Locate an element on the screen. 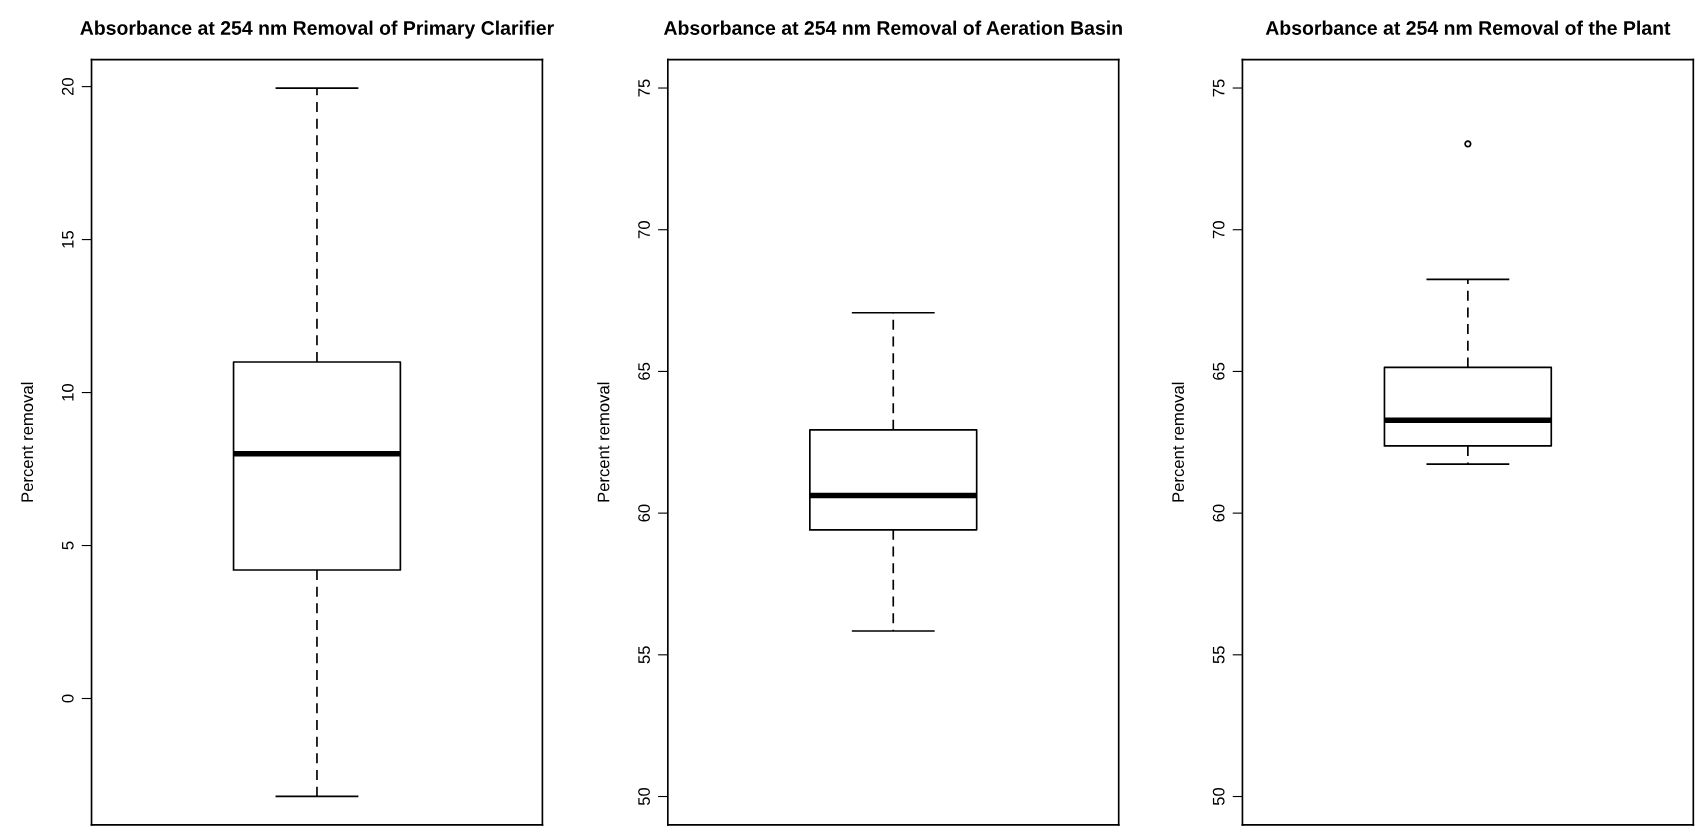 The height and width of the screenshot is (829, 1695). y-tick-label: 10 is located at coordinates (67, 392).